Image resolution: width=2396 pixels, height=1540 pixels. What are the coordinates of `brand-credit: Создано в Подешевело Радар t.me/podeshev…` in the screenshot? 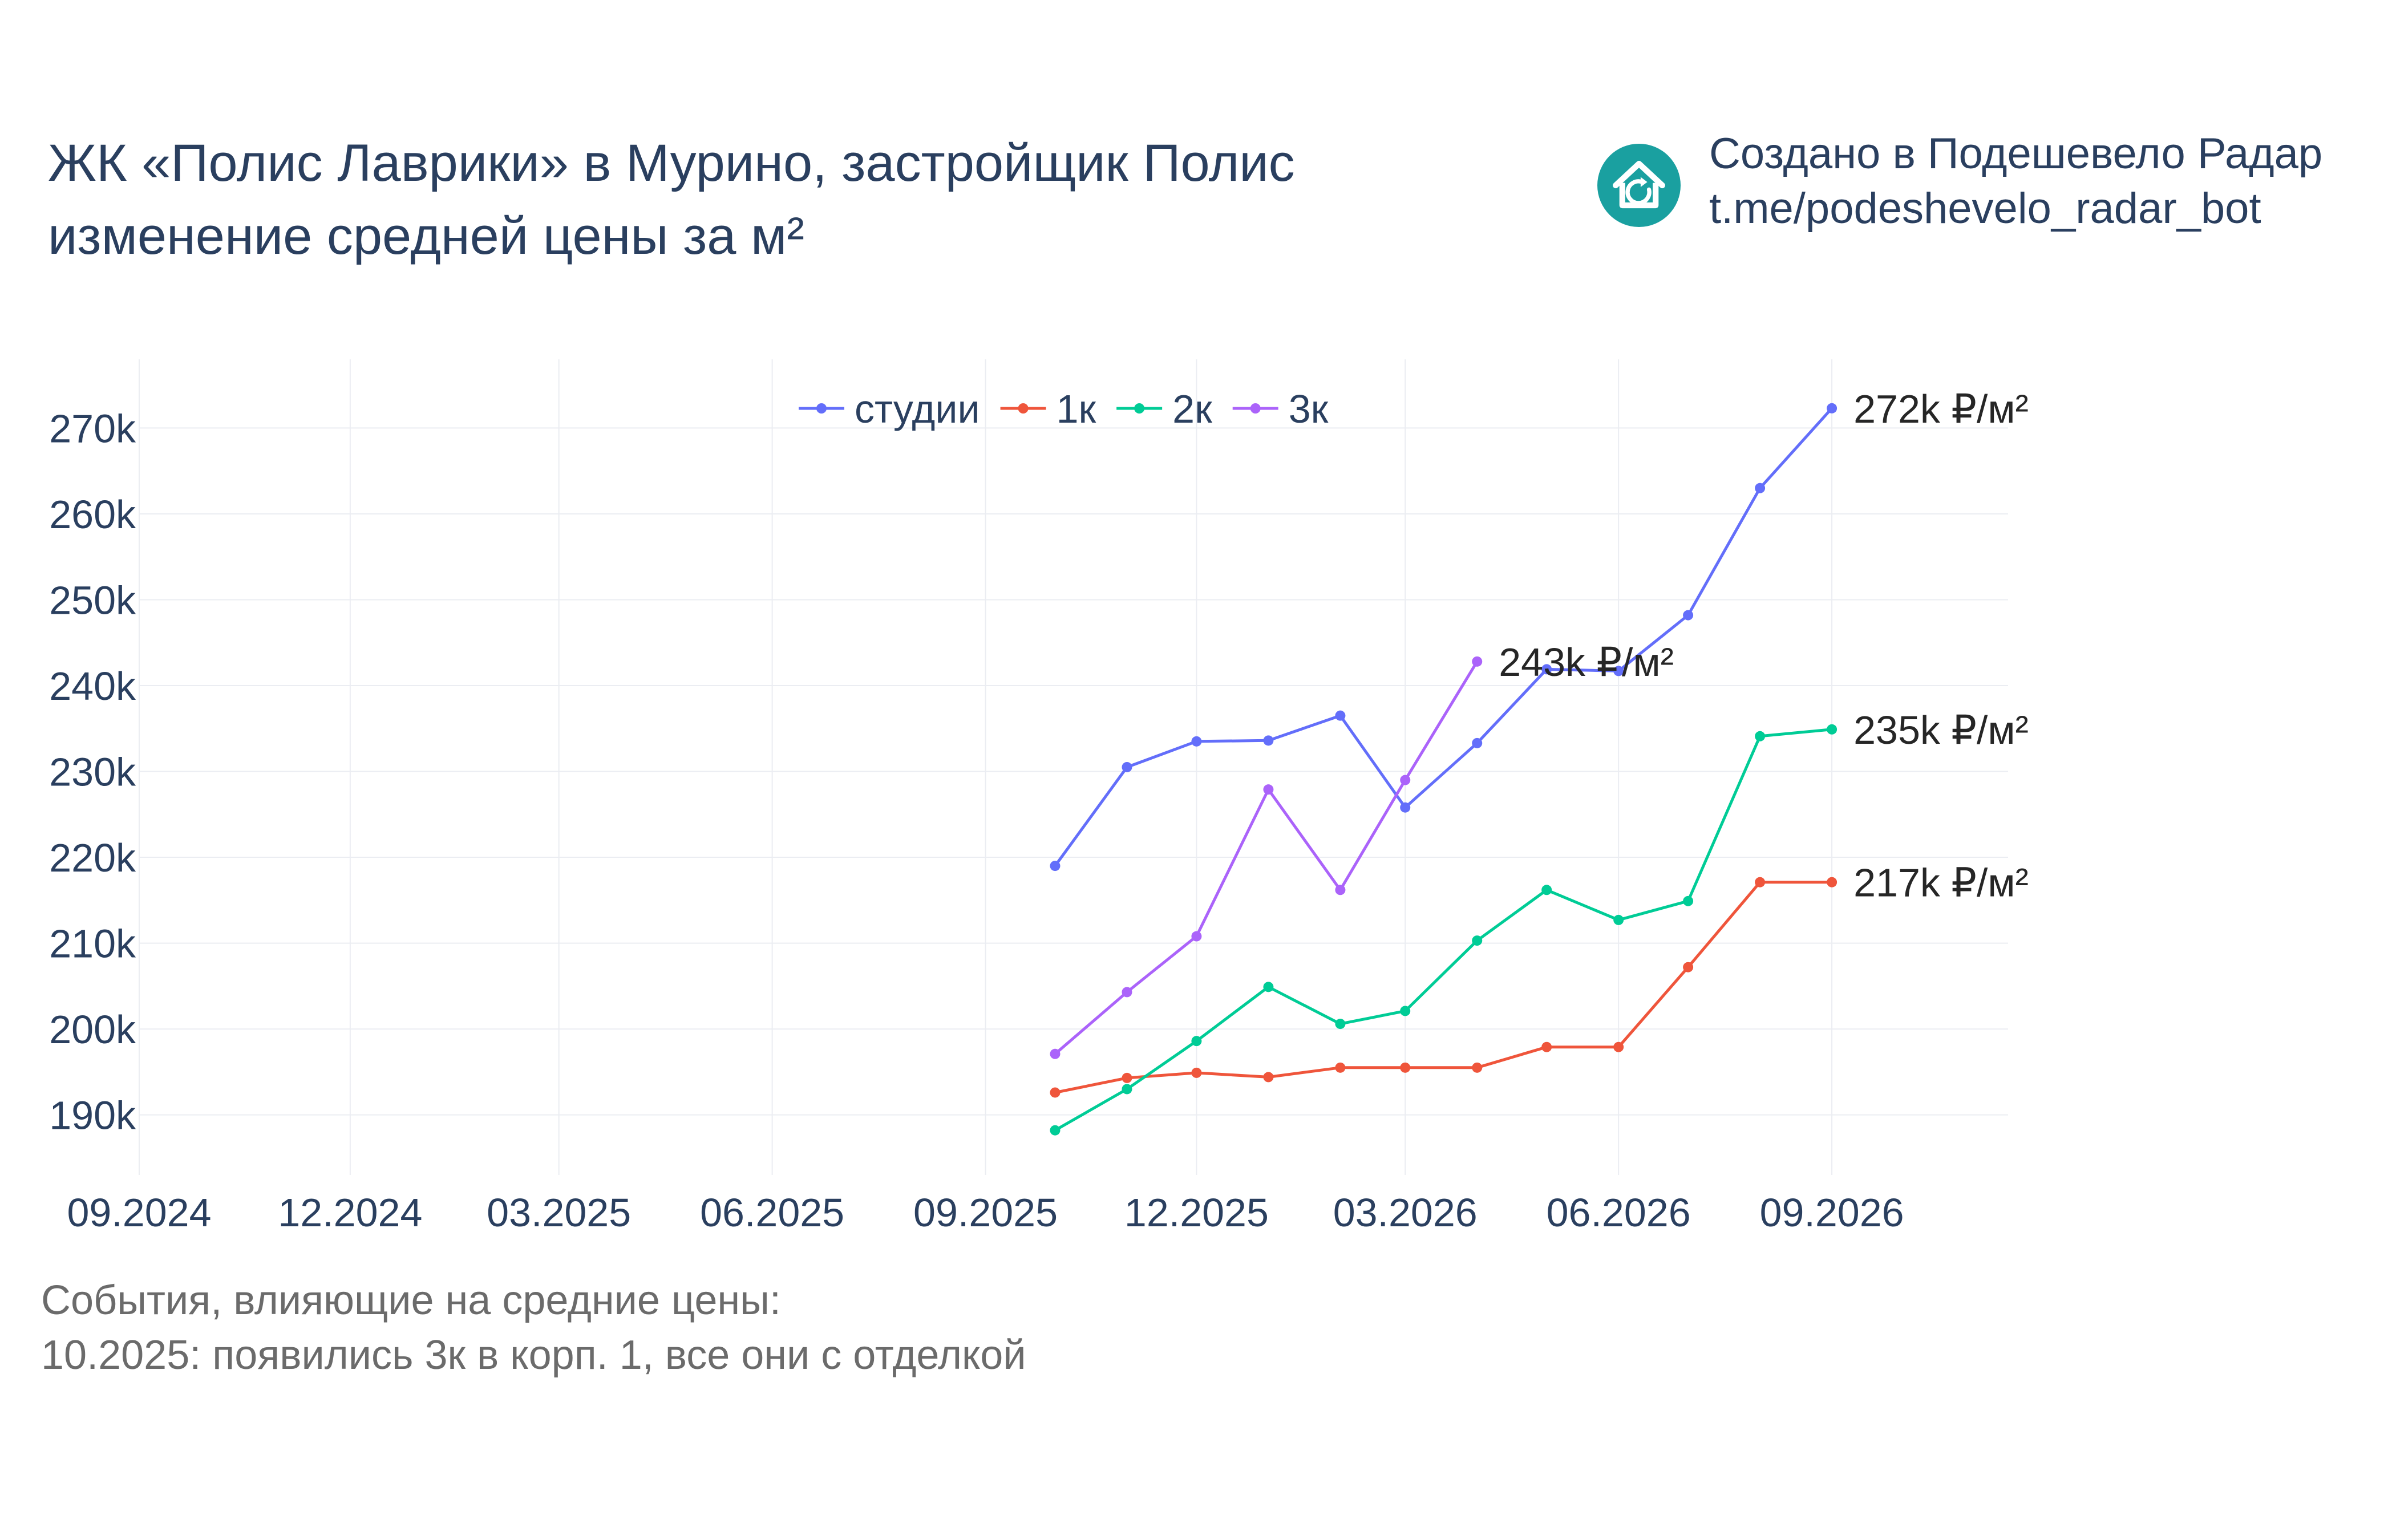 It's located at (2015, 182).